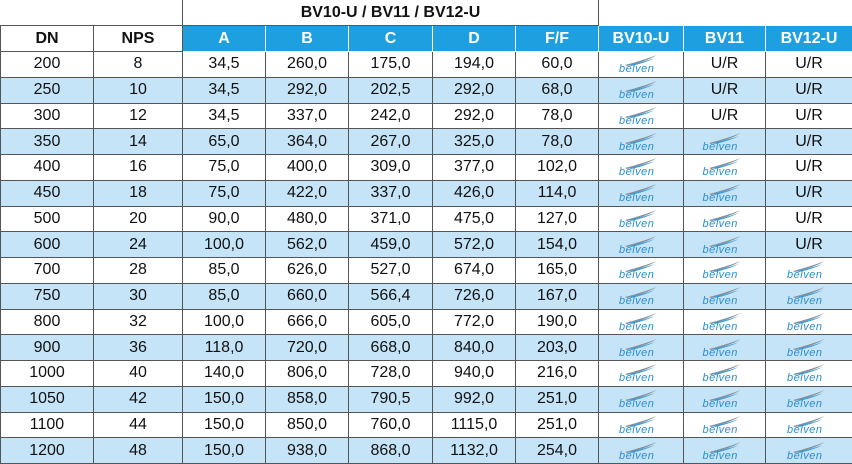 Image resolution: width=852 pixels, height=464 pixels. I want to click on table-cell: 459,0, so click(390, 244).